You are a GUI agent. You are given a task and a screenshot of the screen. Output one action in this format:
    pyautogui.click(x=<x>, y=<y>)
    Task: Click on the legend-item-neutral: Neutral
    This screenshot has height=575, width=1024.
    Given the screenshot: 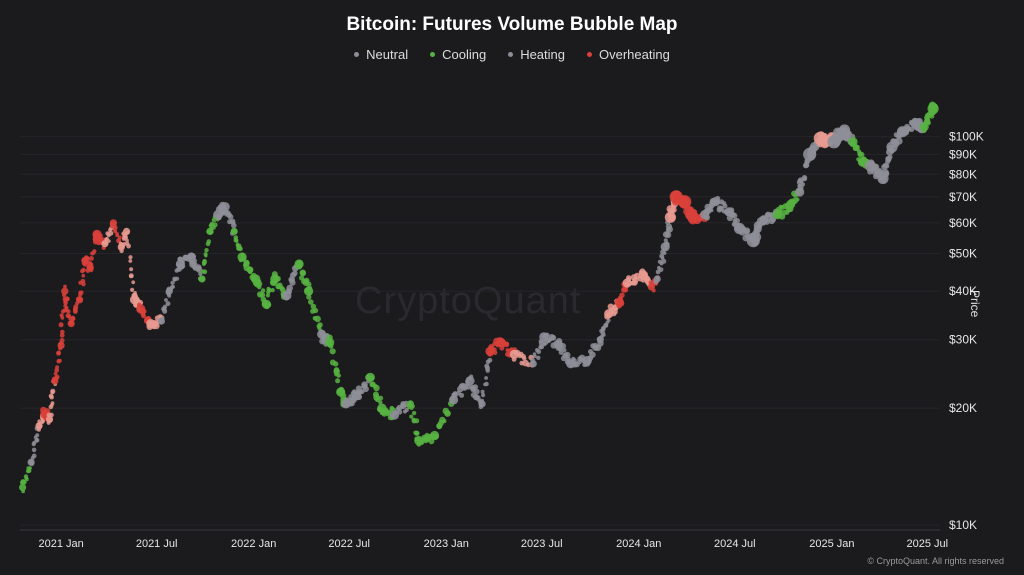 What is the action you would take?
    pyautogui.click(x=381, y=54)
    